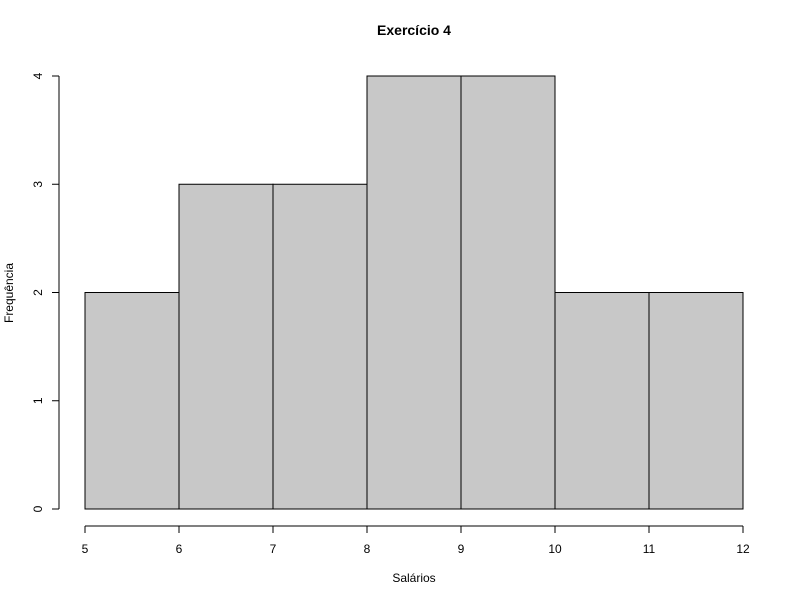  I want to click on y-tick-label: 4, so click(38, 75).